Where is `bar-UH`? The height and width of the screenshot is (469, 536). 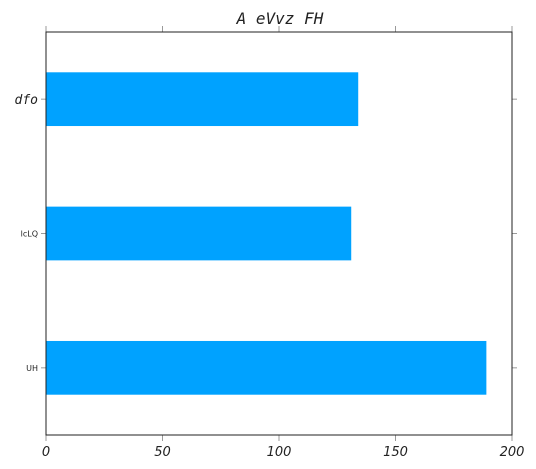 bar-UH is located at coordinates (266, 367).